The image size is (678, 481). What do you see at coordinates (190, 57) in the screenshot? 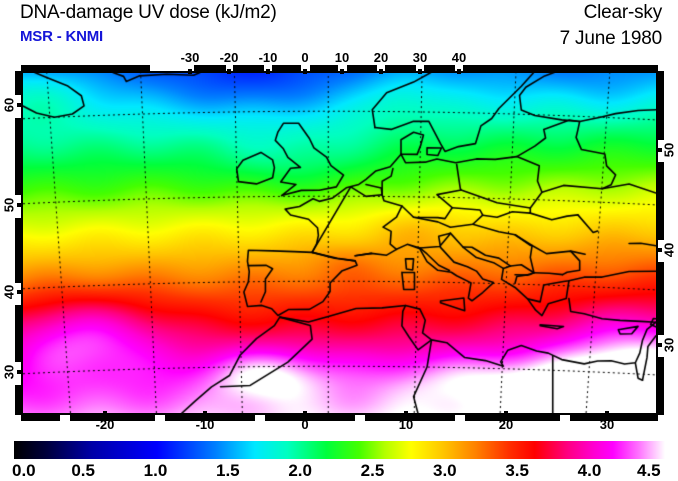
I see `top-tick-label-neg30: -30` at bounding box center [190, 57].